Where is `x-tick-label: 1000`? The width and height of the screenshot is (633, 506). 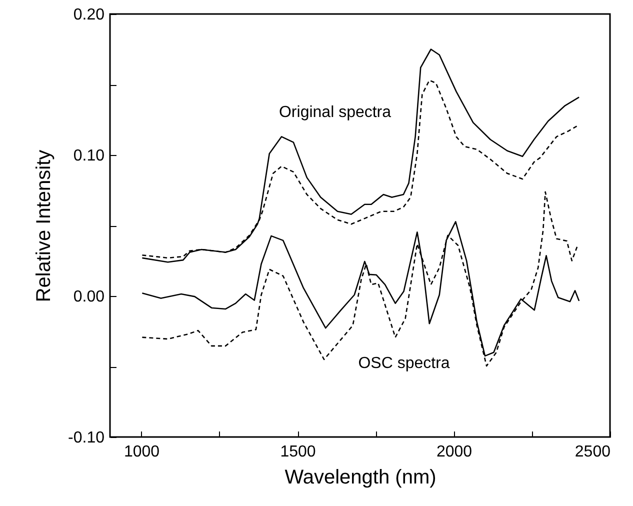 x-tick-label: 1000 is located at coordinates (142, 452).